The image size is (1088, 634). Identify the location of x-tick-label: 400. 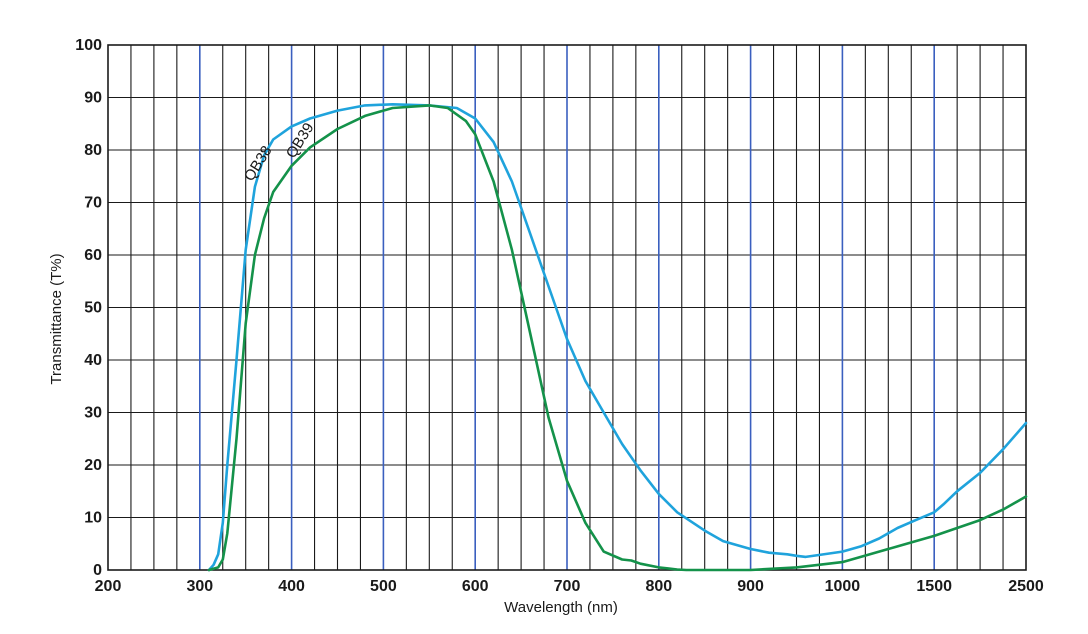
(291, 586).